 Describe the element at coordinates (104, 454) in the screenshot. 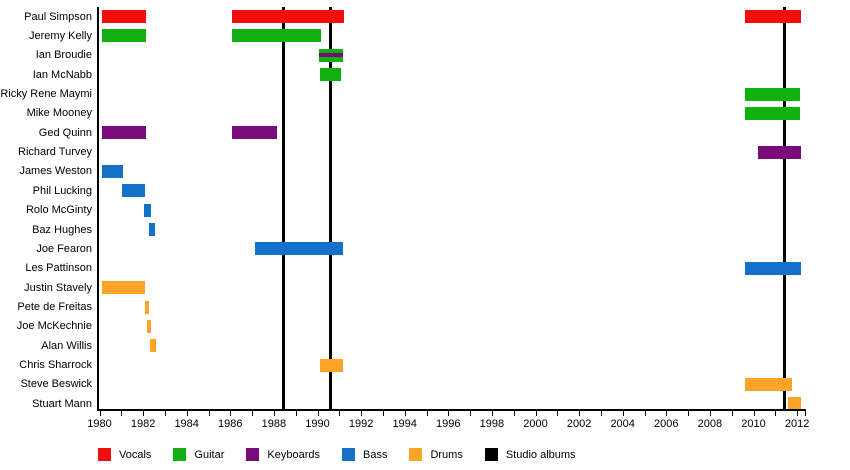

I see `legend-swatch-vocals` at that location.